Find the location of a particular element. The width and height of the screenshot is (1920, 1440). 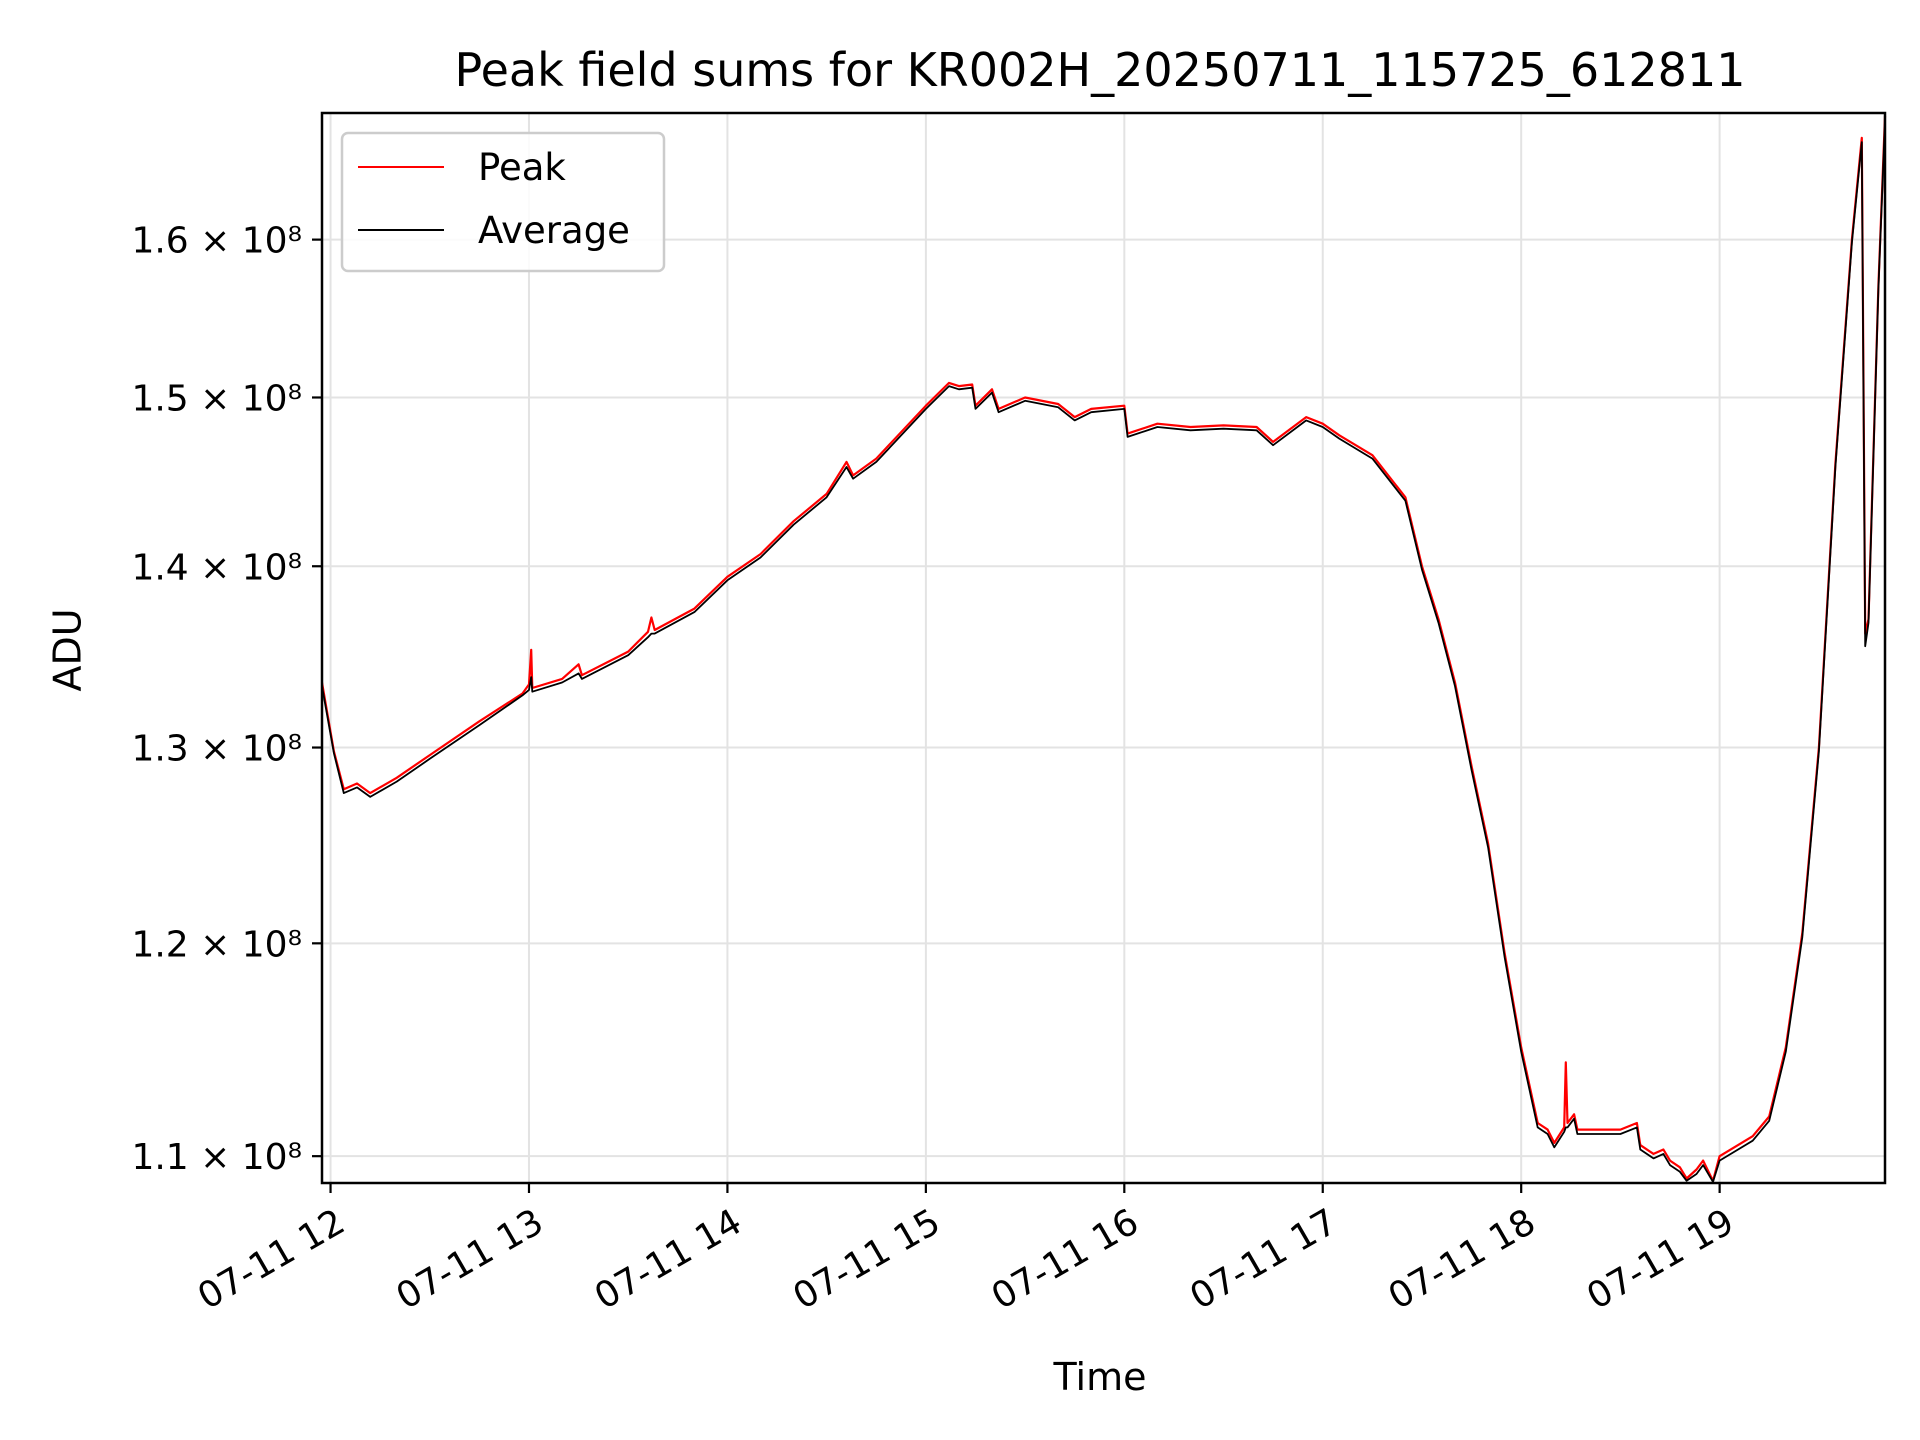

x-tick-label-1: 07-11 13 is located at coordinates (470, 1259).